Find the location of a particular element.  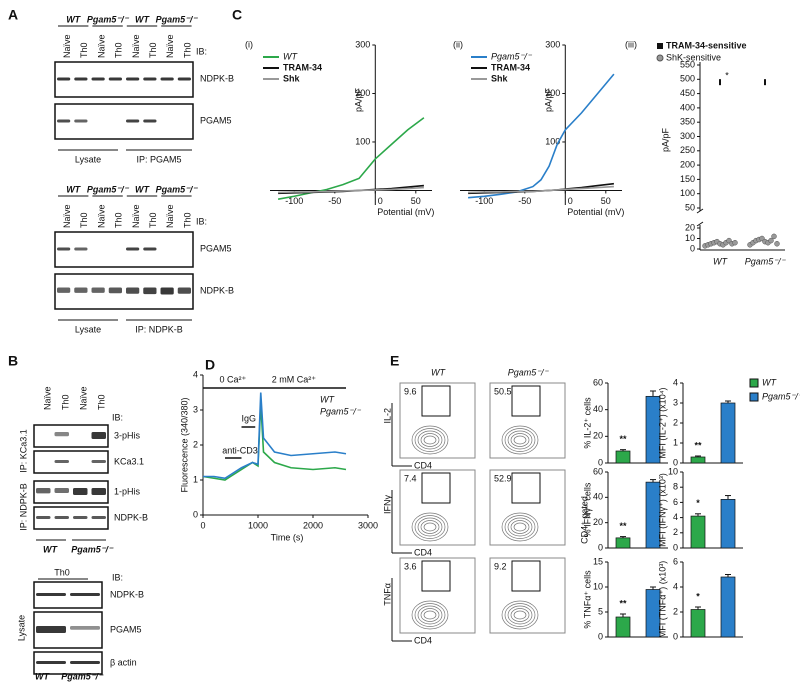

panel-label: D is located at coordinates (210, 365).